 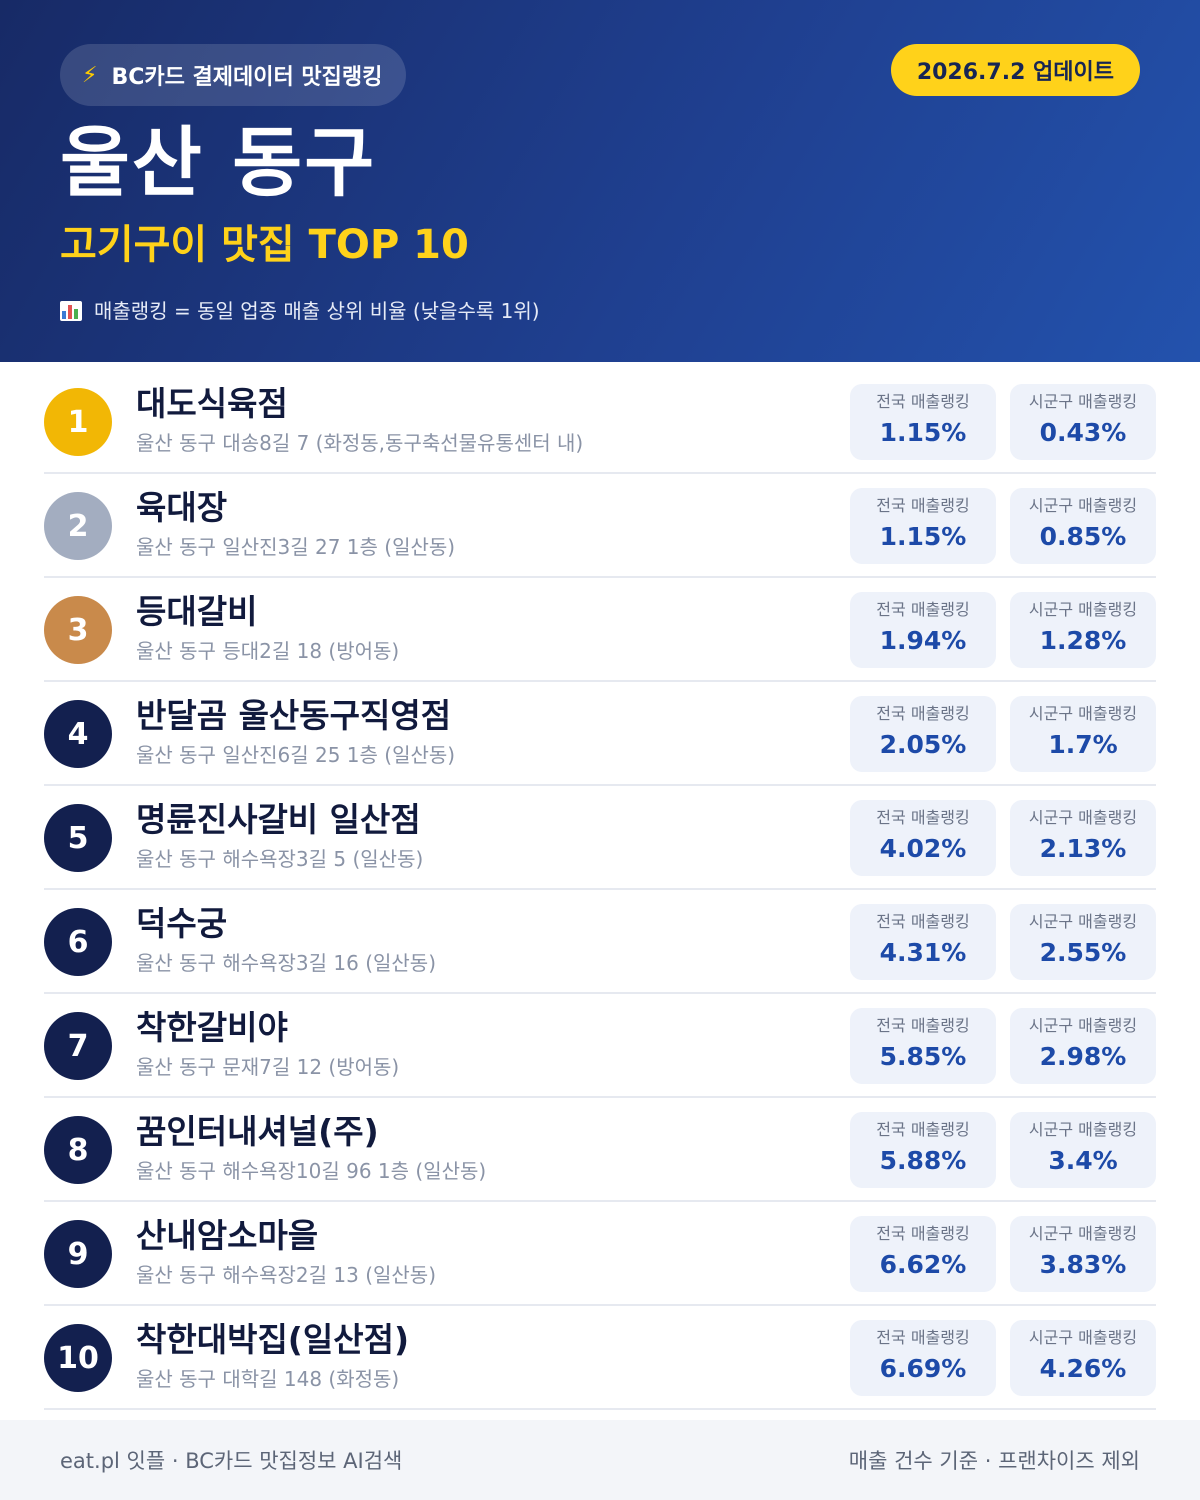 I want to click on restaurant-address: 울산 동구 해수욕장10길 96 1층 (일산동), so click(x=311, y=1171).